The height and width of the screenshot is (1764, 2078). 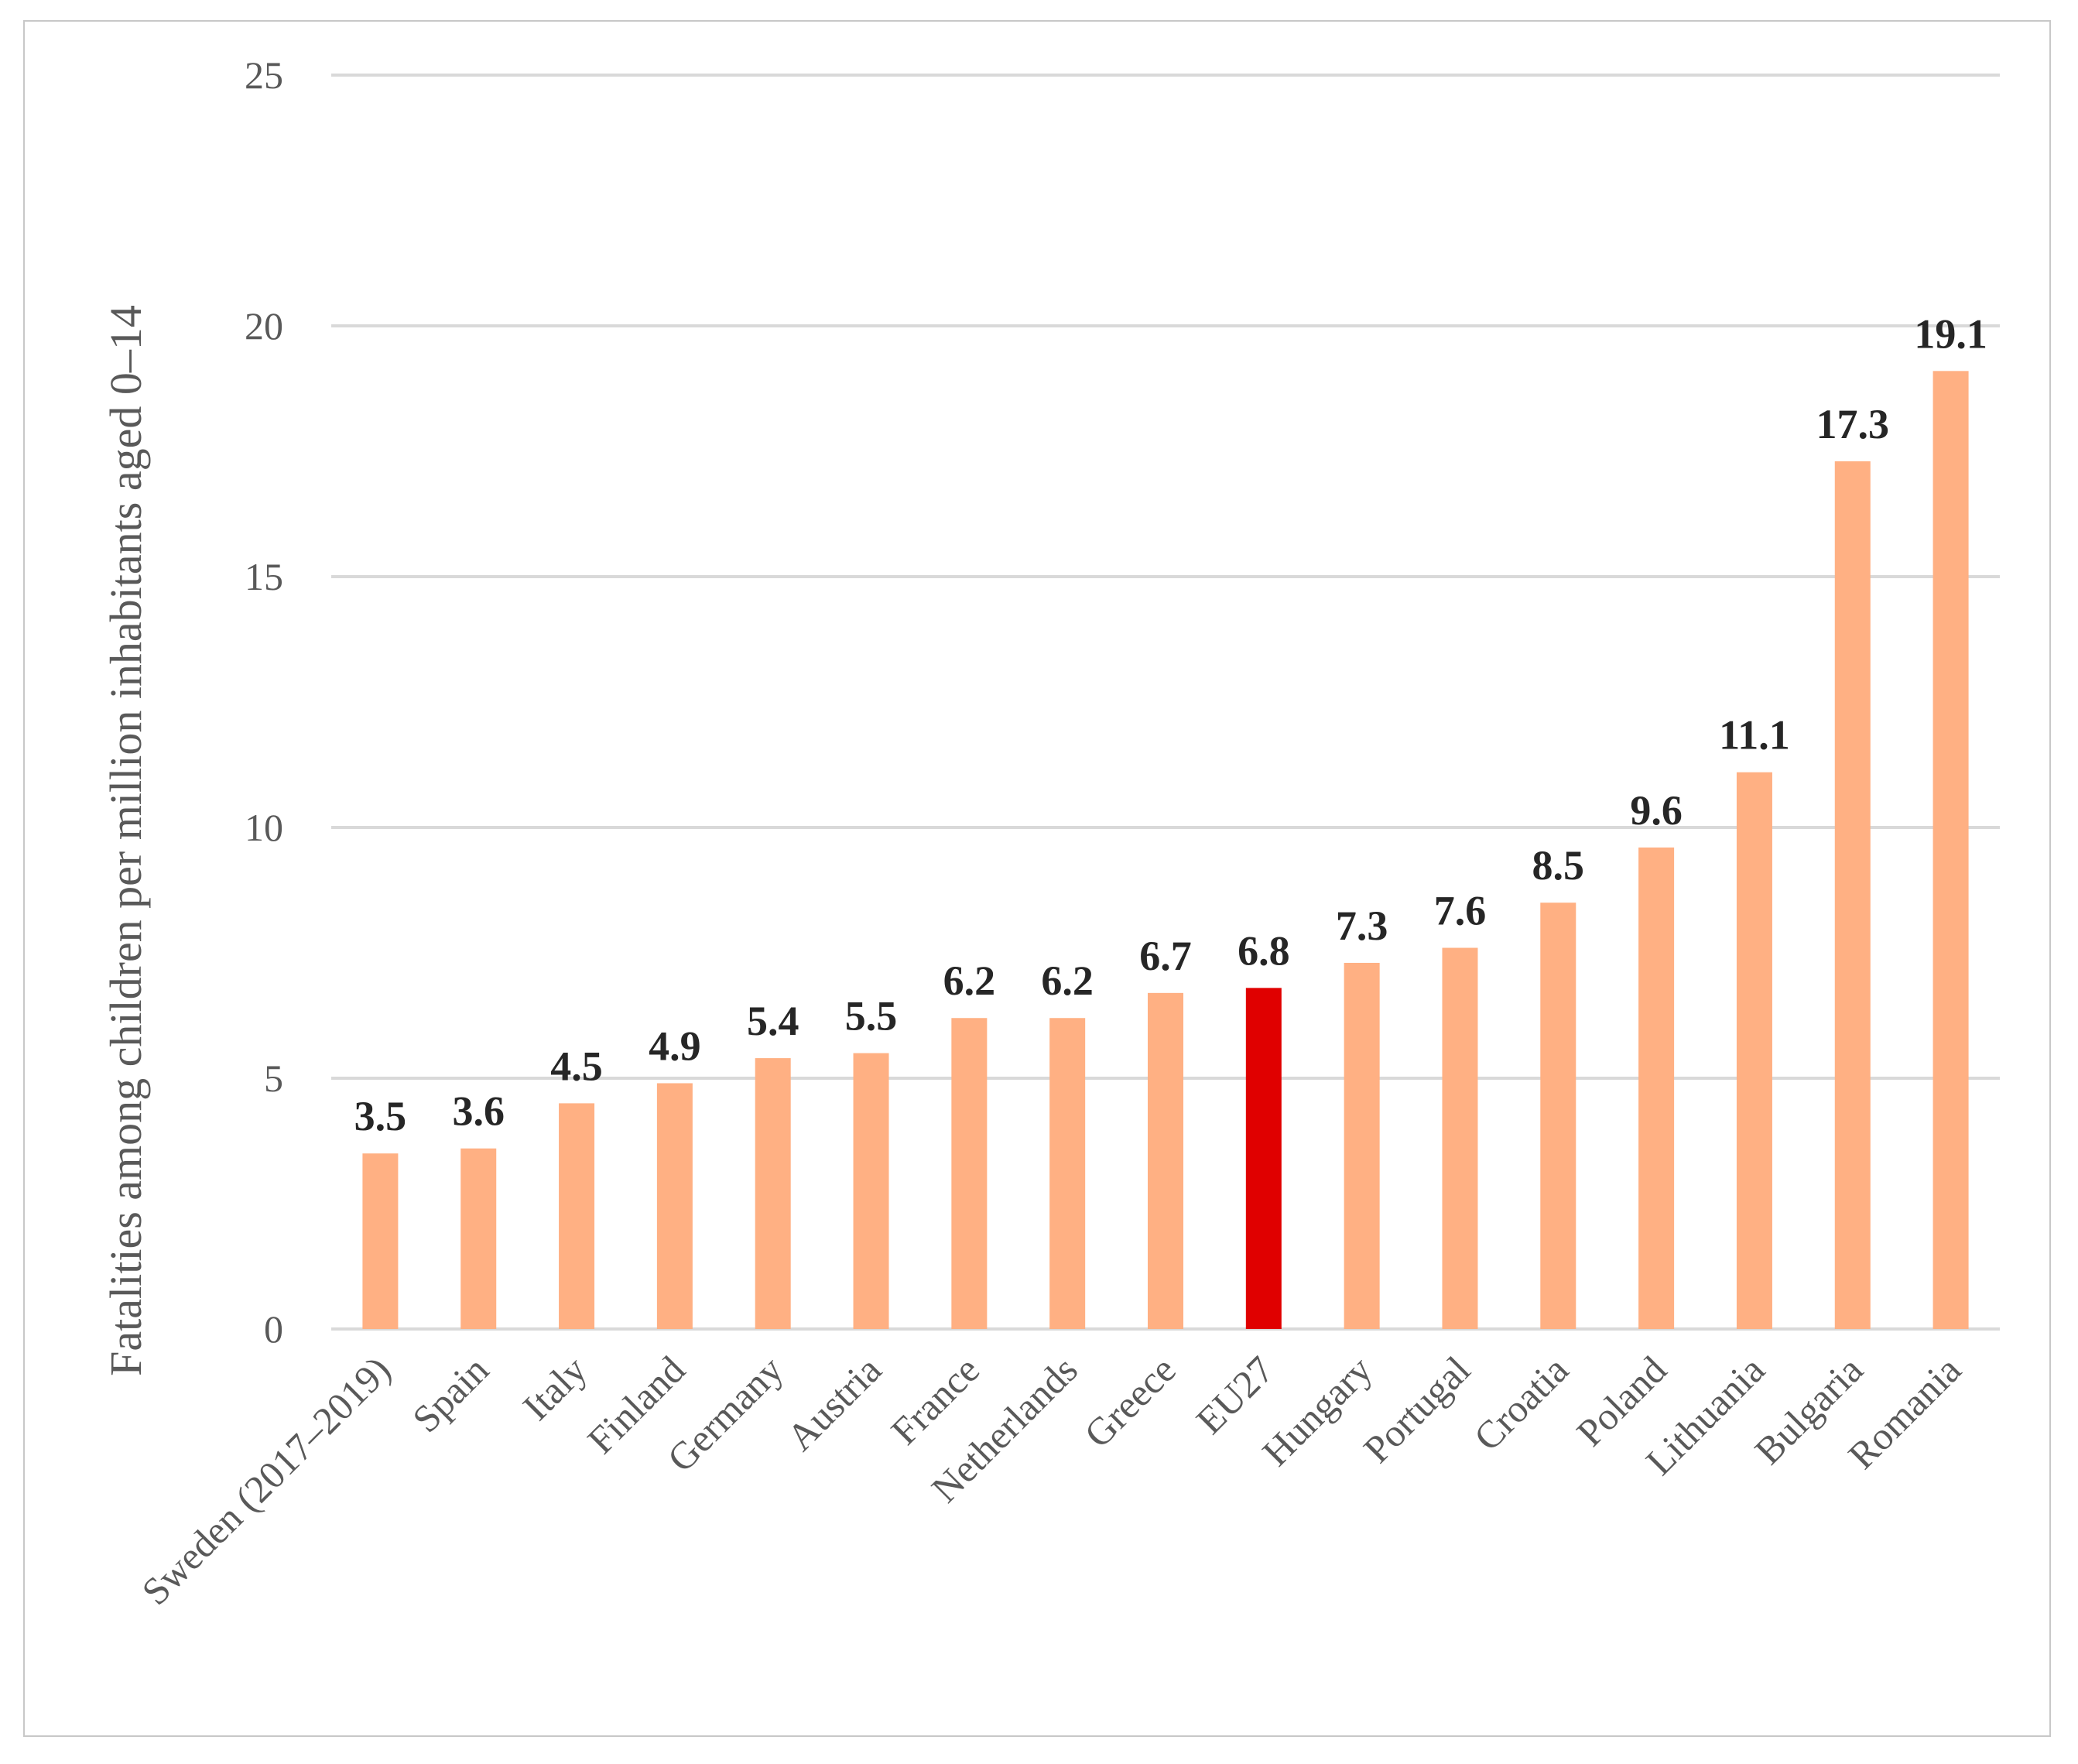 I want to click on bar-greece, so click(x=1165, y=1160).